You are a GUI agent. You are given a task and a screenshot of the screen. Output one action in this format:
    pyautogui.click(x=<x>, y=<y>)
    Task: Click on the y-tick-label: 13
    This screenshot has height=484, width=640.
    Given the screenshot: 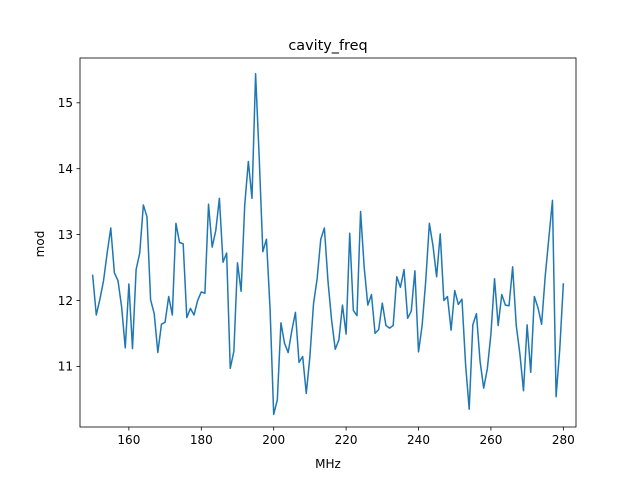 What is the action you would take?
    pyautogui.click(x=65, y=235)
    